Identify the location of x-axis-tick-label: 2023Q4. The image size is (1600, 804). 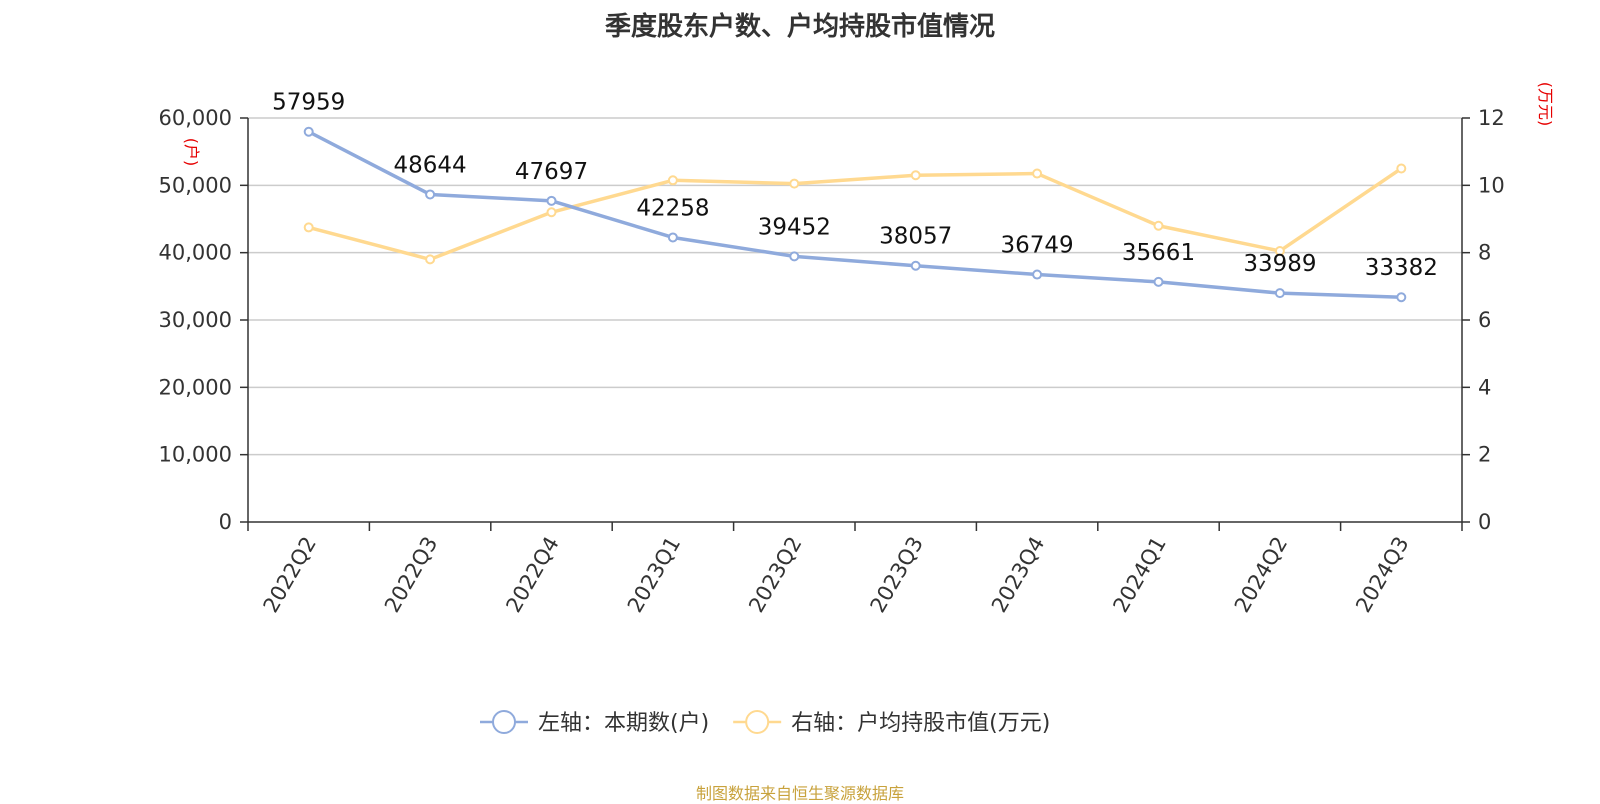
(1018, 575).